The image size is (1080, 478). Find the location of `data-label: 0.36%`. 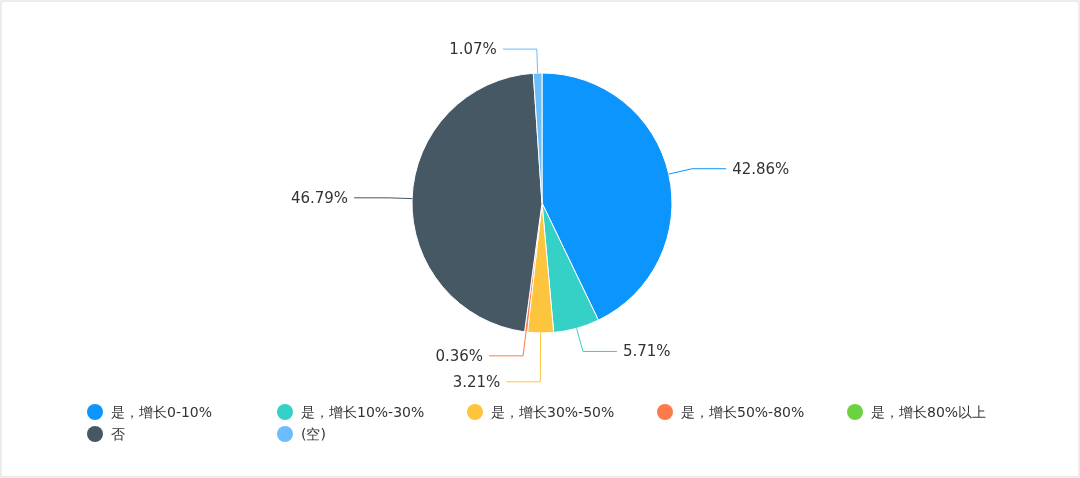

data-label: 0.36% is located at coordinates (459, 355).